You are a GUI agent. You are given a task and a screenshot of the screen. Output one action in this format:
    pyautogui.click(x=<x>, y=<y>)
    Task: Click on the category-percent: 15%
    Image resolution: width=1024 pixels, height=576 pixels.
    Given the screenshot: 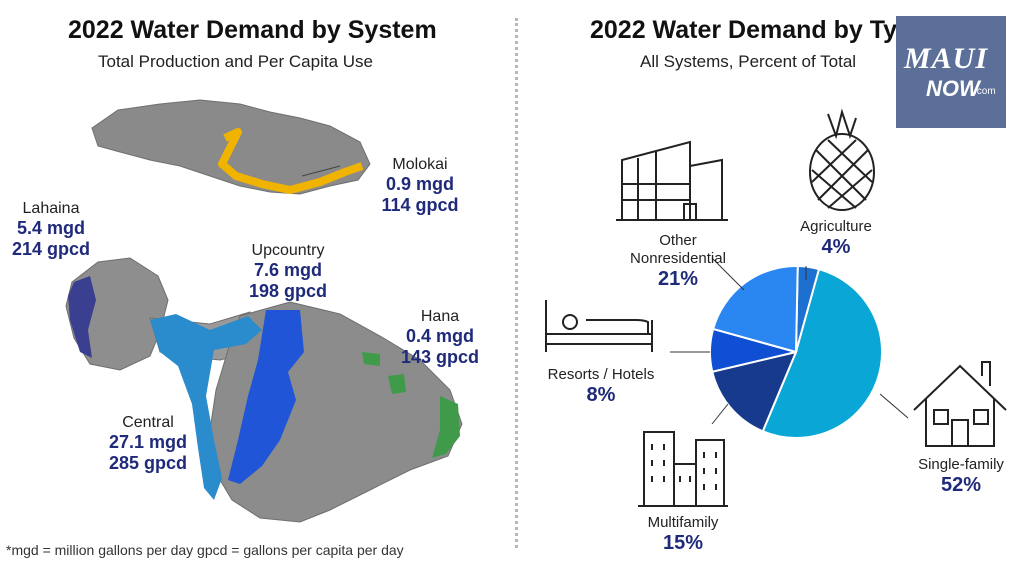 What is the action you would take?
    pyautogui.click(x=683, y=543)
    